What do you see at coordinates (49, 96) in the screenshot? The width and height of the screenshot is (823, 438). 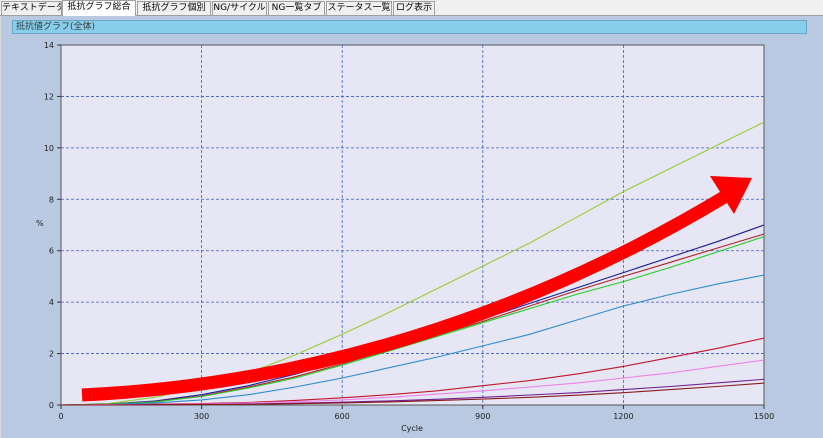 I see `y-tick-label: 12` at bounding box center [49, 96].